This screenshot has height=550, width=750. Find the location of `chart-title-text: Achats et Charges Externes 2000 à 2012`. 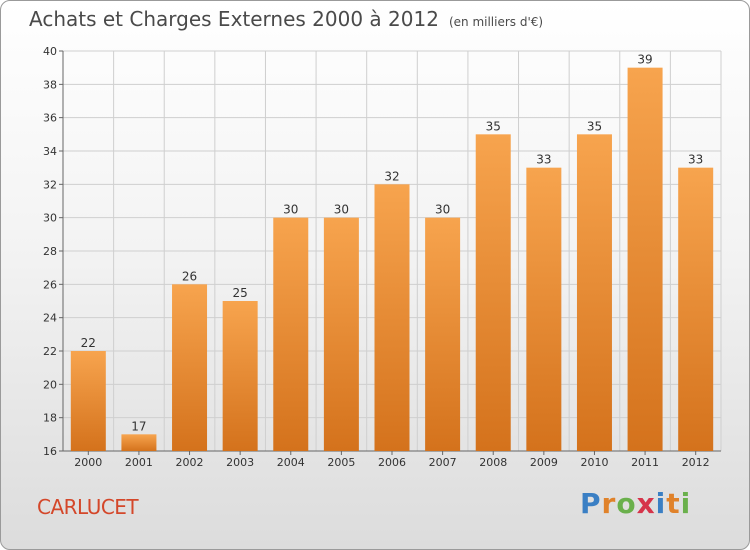

chart-title-text: Achats et Charges Externes 2000 à 2012 is located at coordinates (234, 19).